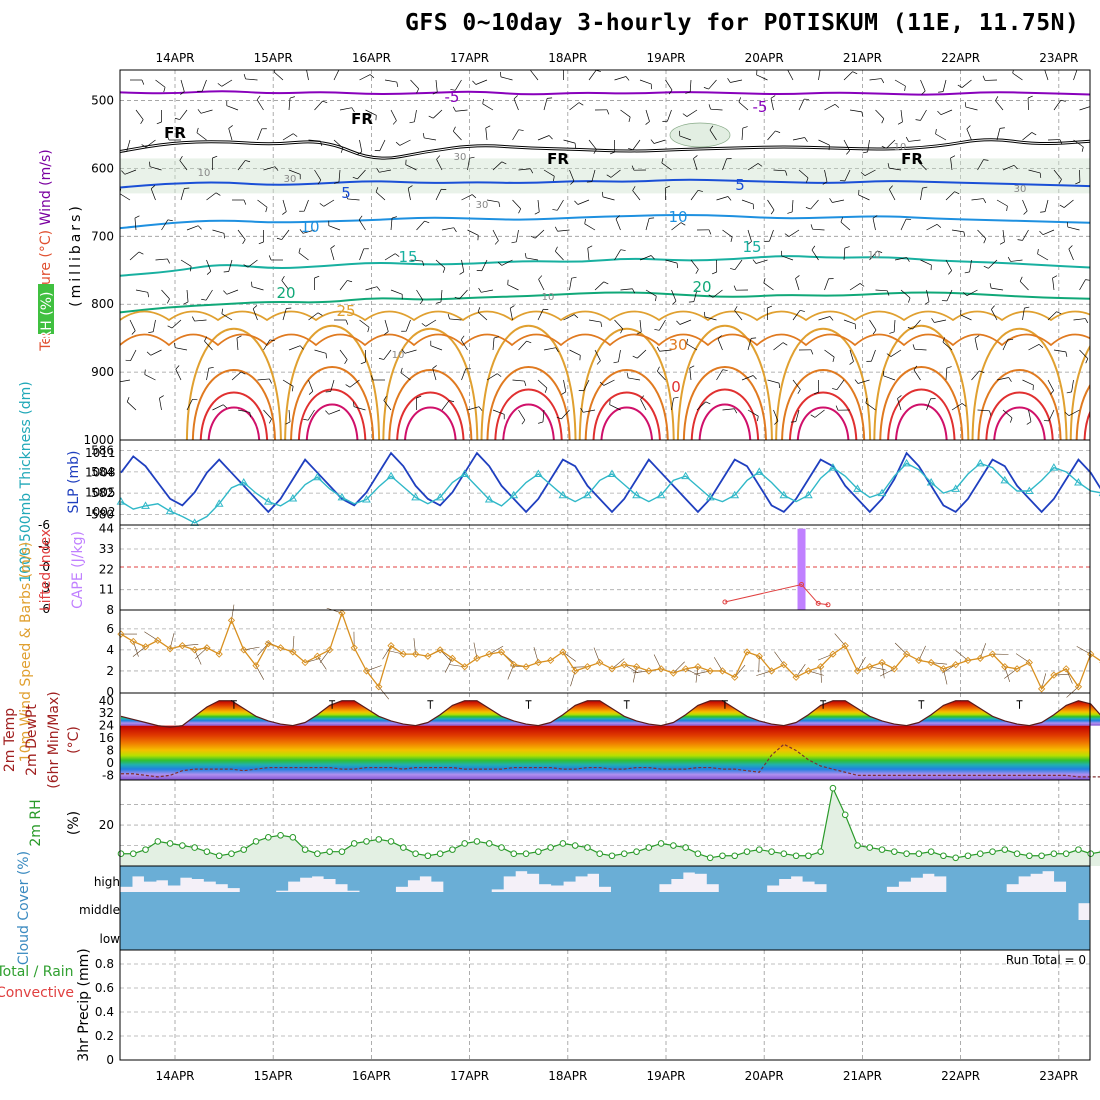  What do you see at coordinates (676, 387) in the screenshot?
I see `contour-label: 0` at bounding box center [676, 387].